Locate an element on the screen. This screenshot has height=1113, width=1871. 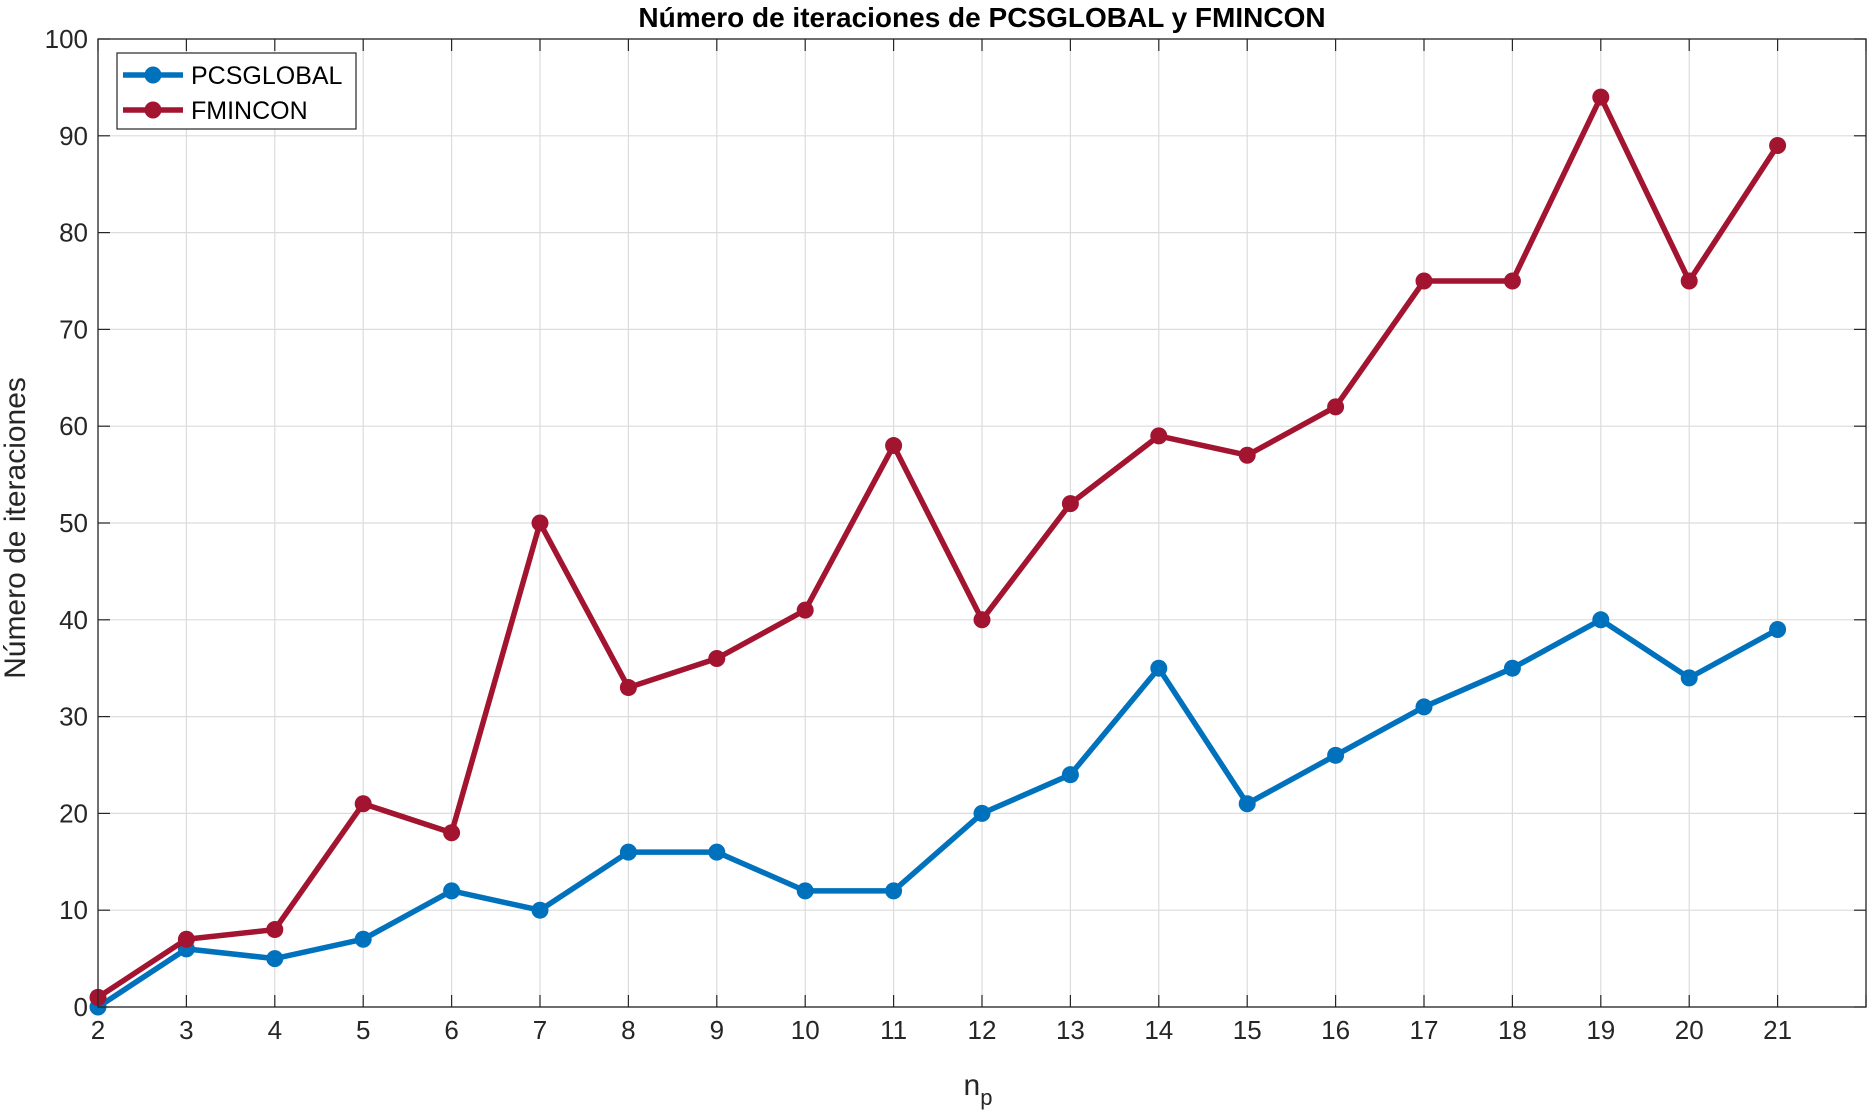
x-tick-label: 7 is located at coordinates (540, 1030).